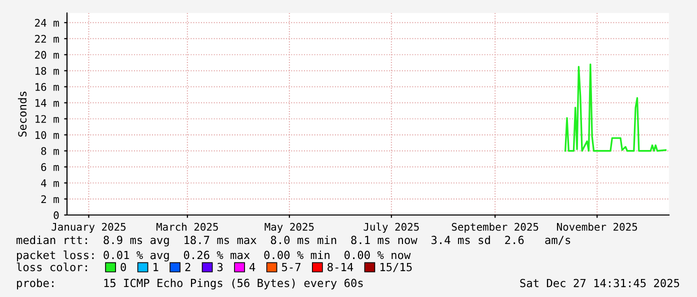 Image resolution: width=697 pixels, height=297 pixels. Describe the element at coordinates (341, 267) in the screenshot. I see `legend-label: 8-14` at that location.